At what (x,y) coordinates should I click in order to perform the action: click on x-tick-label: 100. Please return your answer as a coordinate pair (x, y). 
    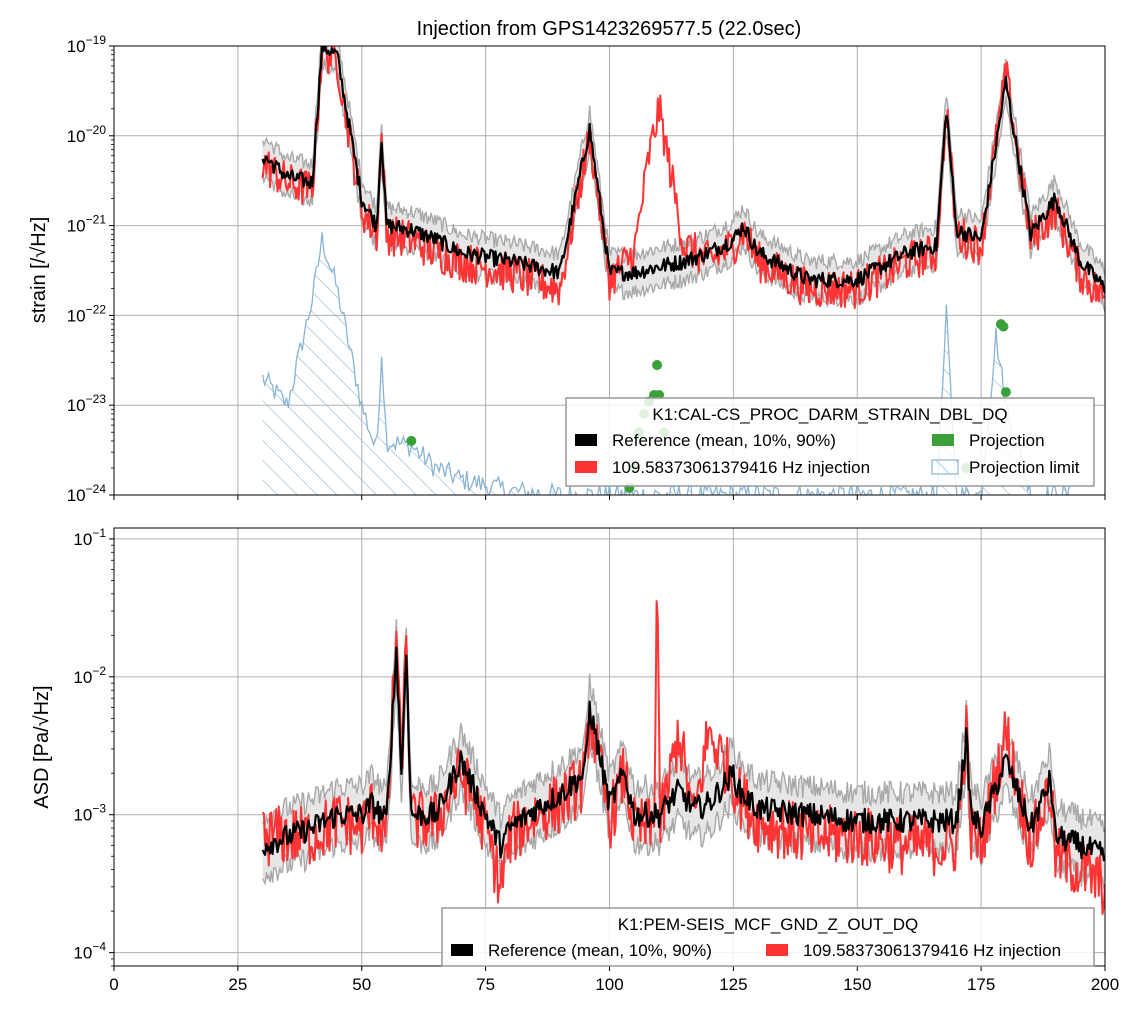
    Looking at the image, I should click on (609, 984).